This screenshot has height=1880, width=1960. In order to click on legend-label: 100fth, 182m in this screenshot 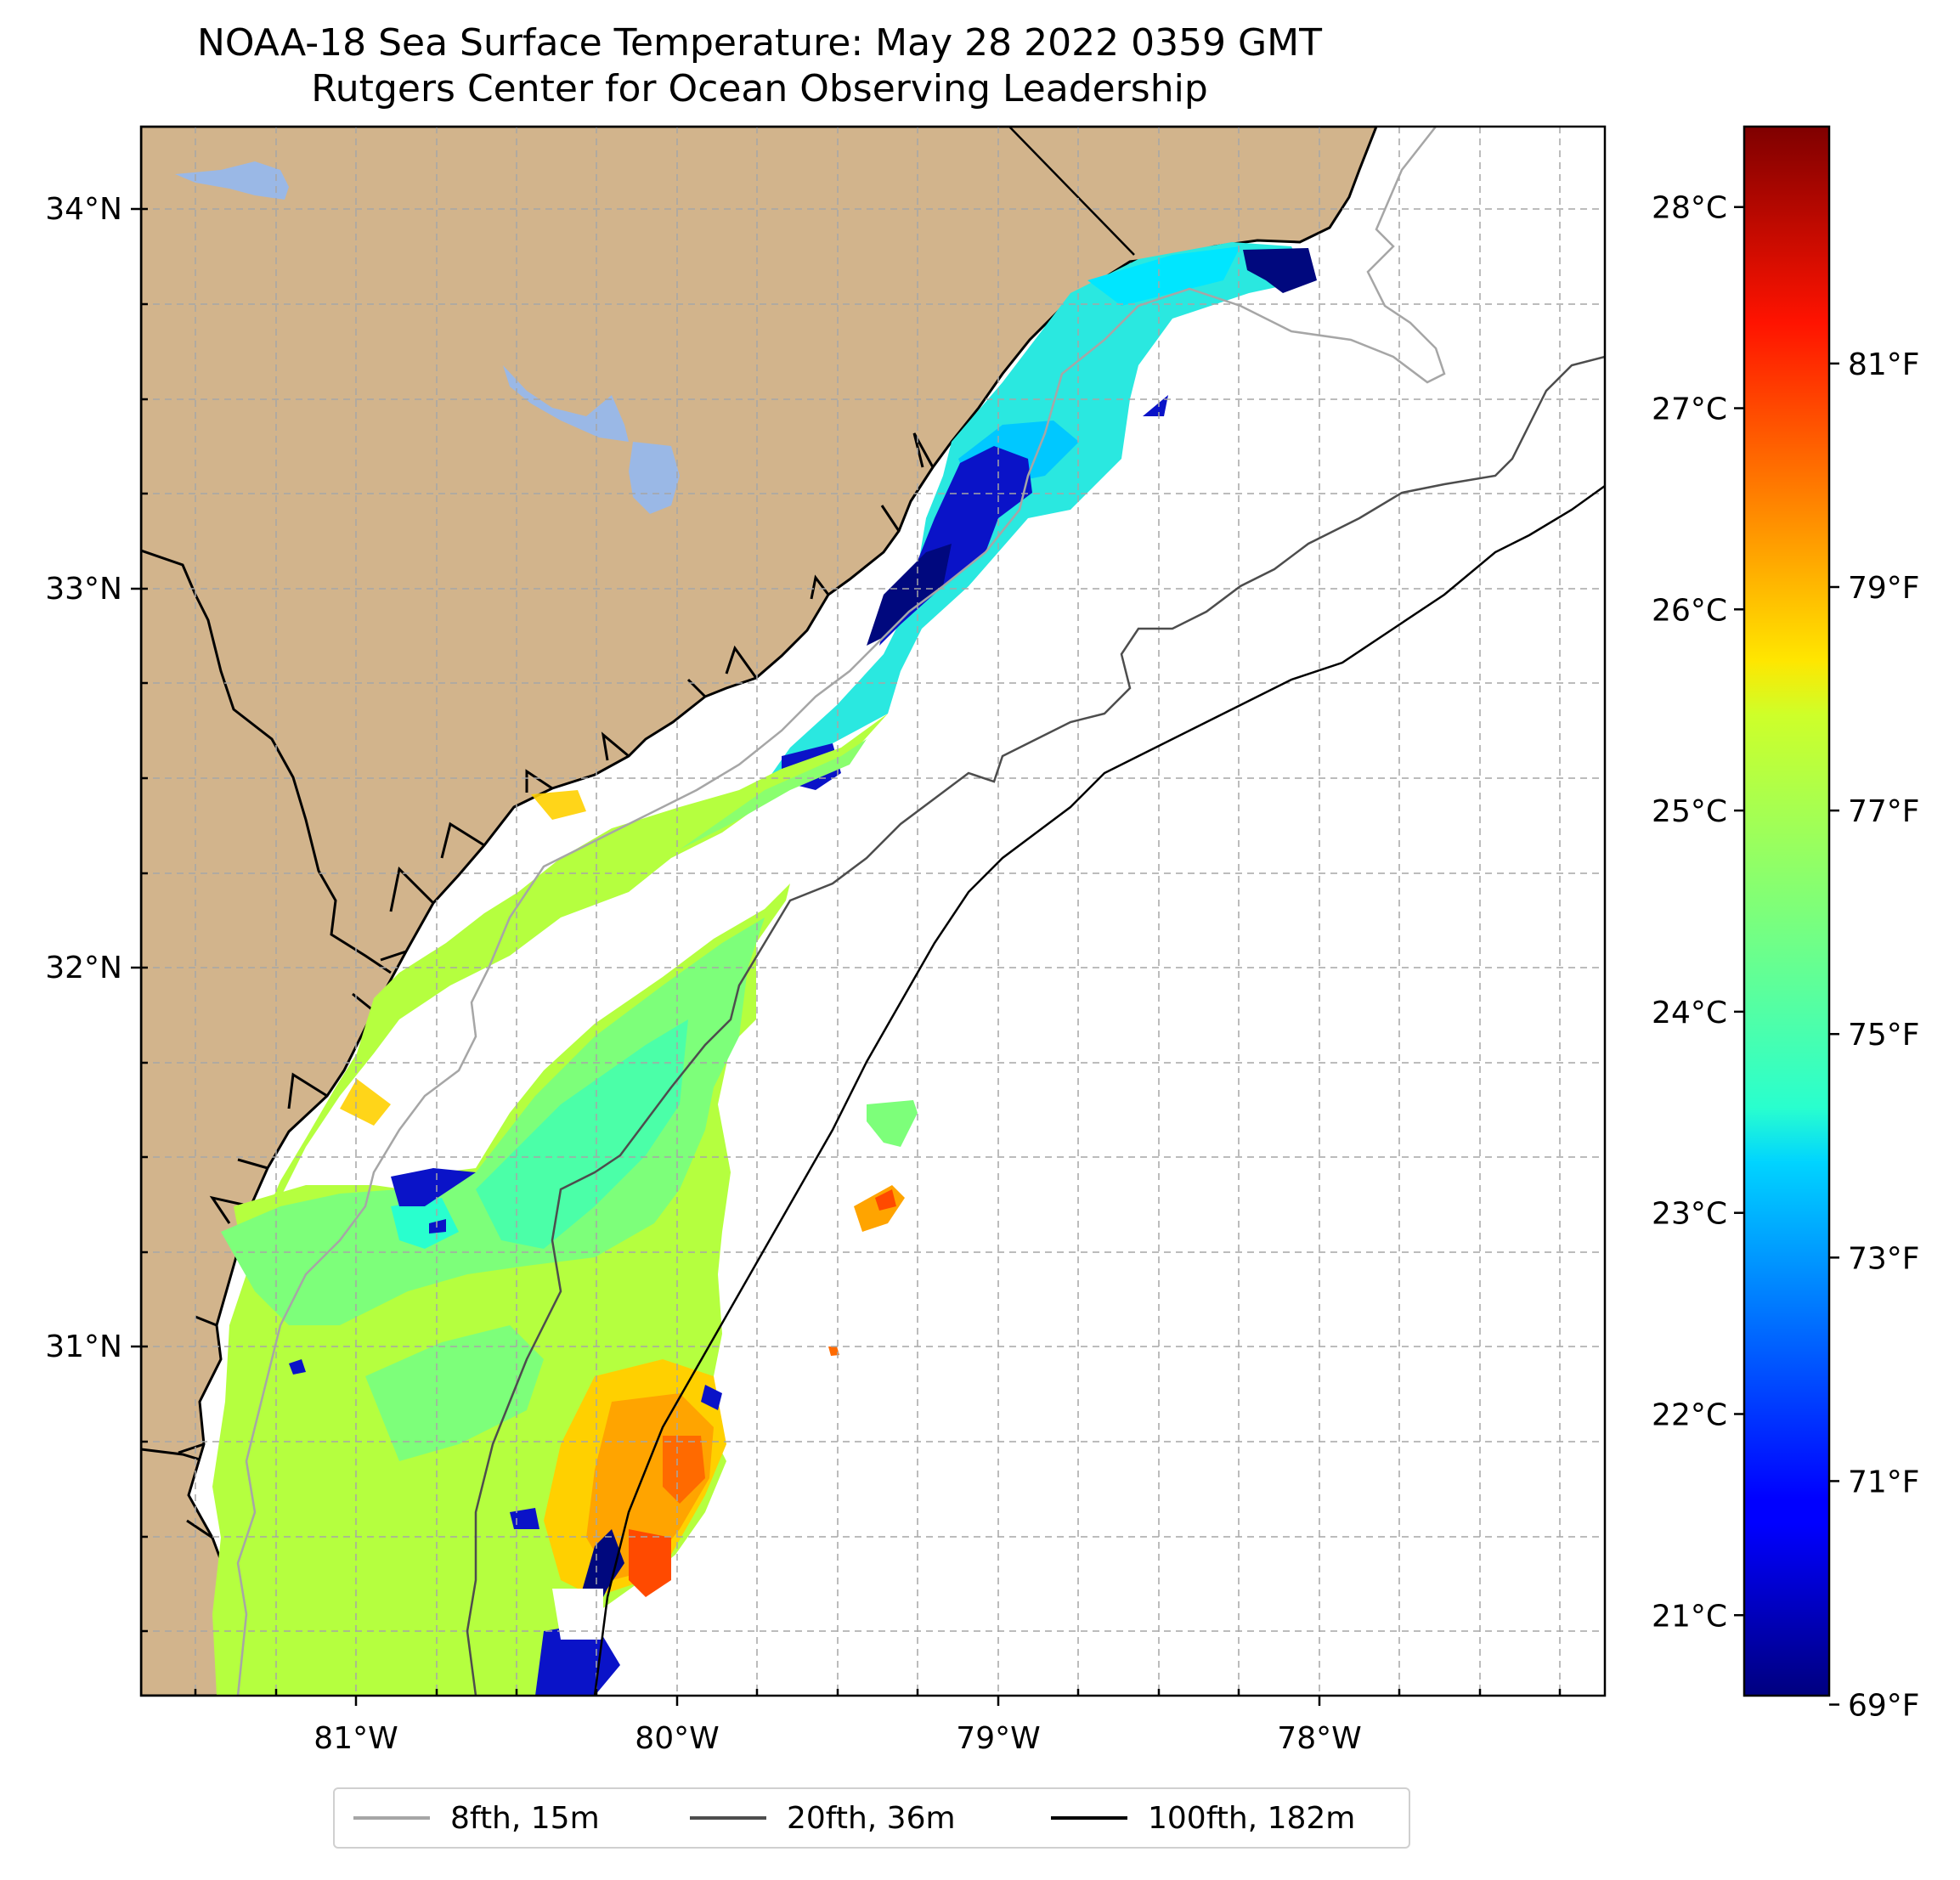, I will do `click(1252, 1818)`.